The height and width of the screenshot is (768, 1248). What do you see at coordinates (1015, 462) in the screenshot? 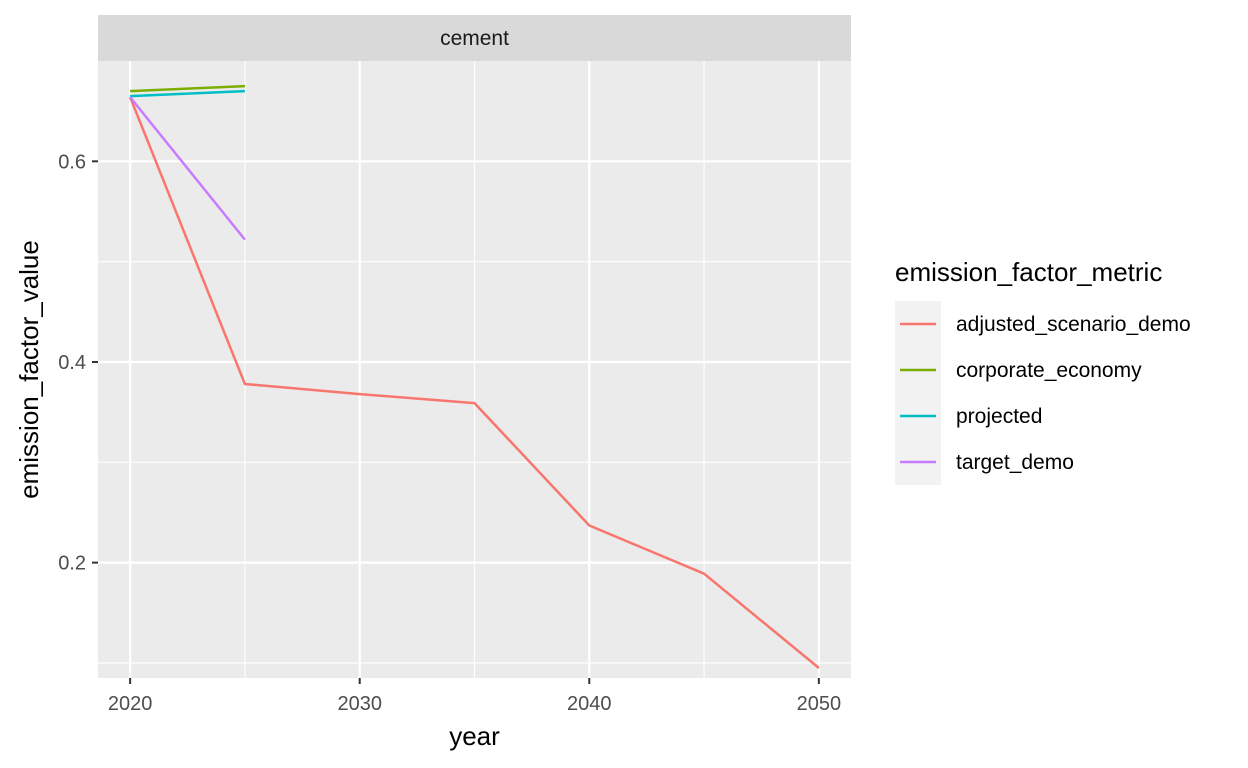
I see `legend-label: target_demo` at bounding box center [1015, 462].